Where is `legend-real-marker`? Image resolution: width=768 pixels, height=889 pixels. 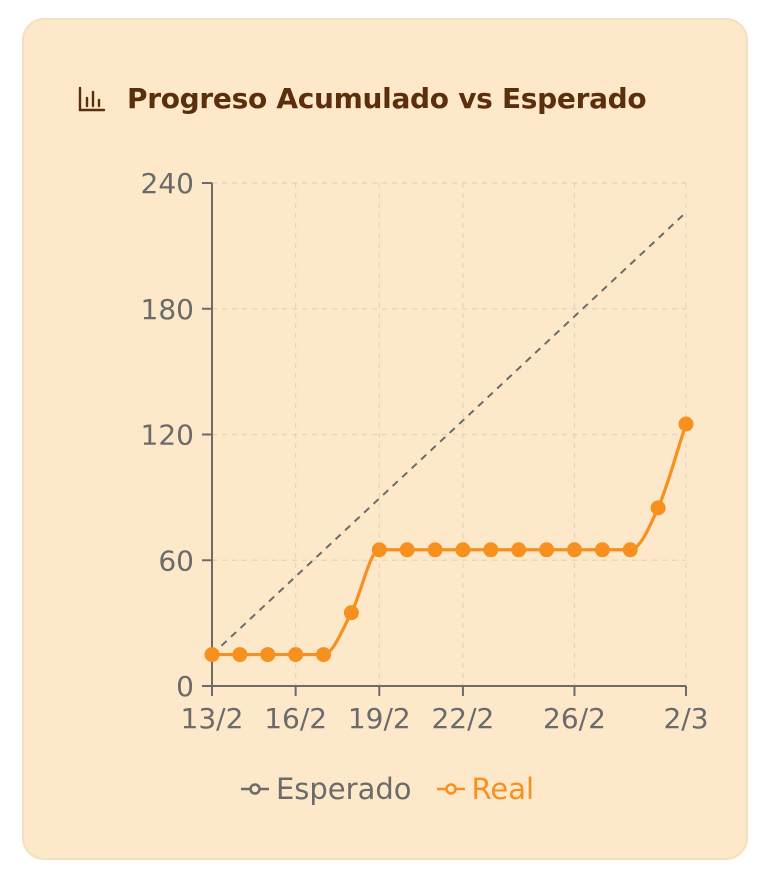
legend-real-marker is located at coordinates (450, 789).